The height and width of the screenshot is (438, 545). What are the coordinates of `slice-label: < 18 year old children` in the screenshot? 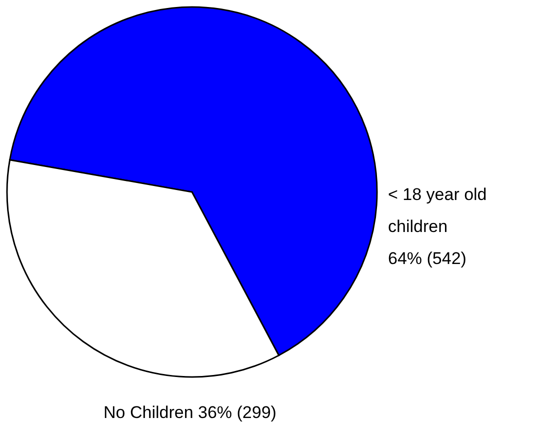 It's located at (437, 210).